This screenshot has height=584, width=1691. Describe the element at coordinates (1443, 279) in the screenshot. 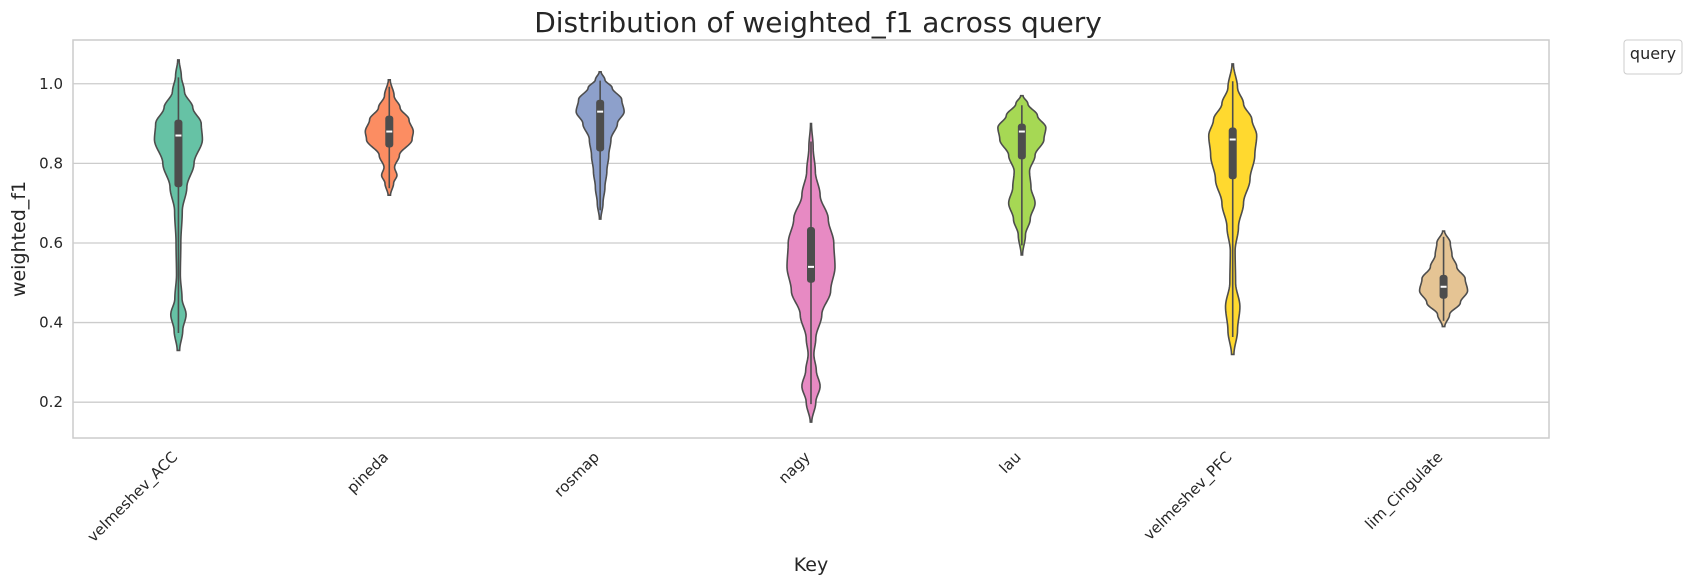

I see `violin-lim_Cingulate` at that location.